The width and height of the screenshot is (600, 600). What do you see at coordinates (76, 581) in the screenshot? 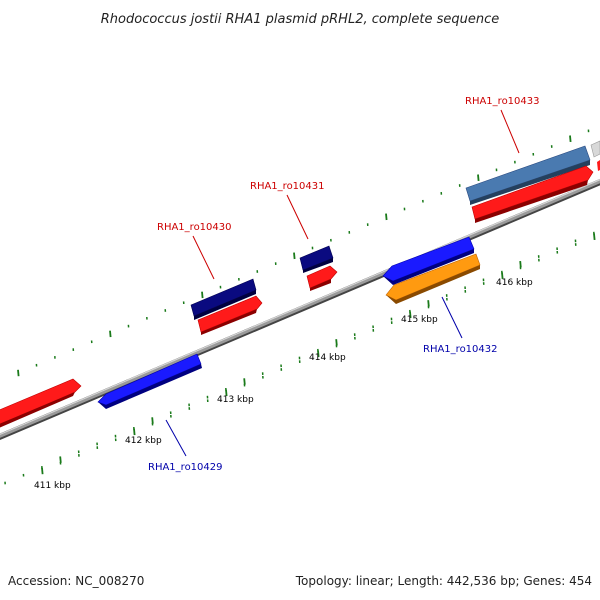
I see `accession-text: Accession: NC_008270` at bounding box center [76, 581].